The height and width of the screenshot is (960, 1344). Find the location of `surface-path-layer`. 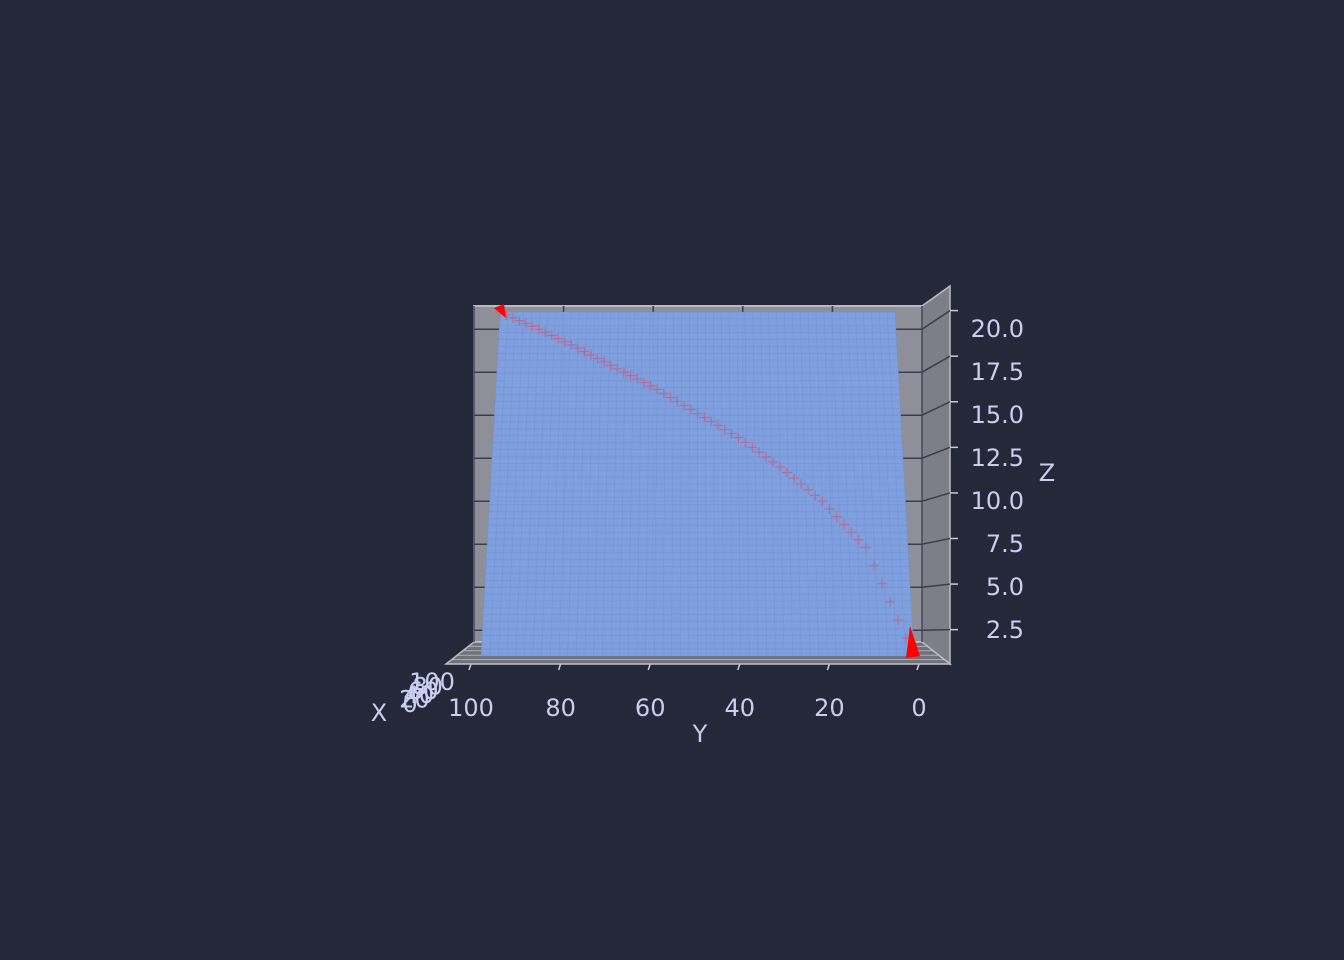

surface-path-layer is located at coordinates (707, 482).